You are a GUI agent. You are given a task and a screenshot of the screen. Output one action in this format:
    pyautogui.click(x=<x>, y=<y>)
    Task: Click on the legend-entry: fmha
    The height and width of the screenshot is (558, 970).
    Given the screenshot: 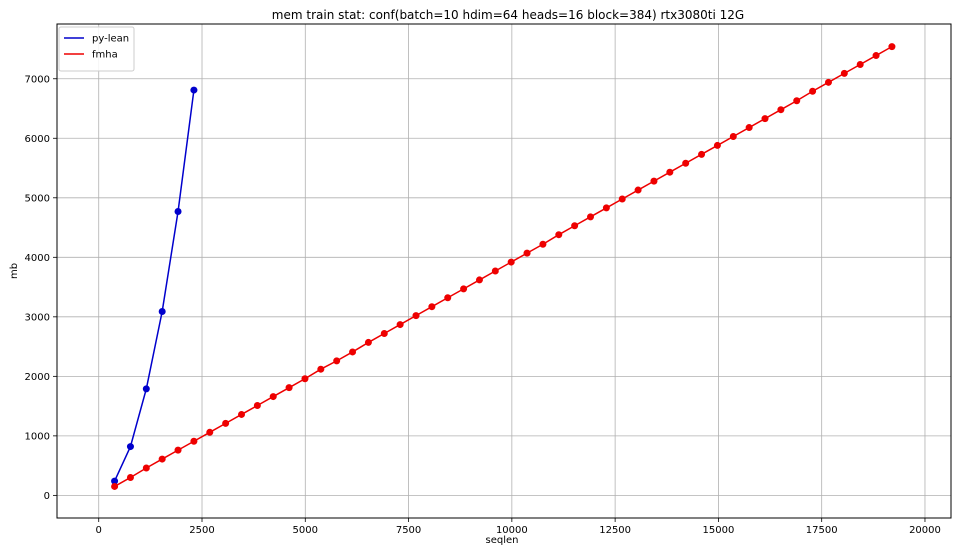 What is the action you would take?
    pyautogui.click(x=105, y=55)
    